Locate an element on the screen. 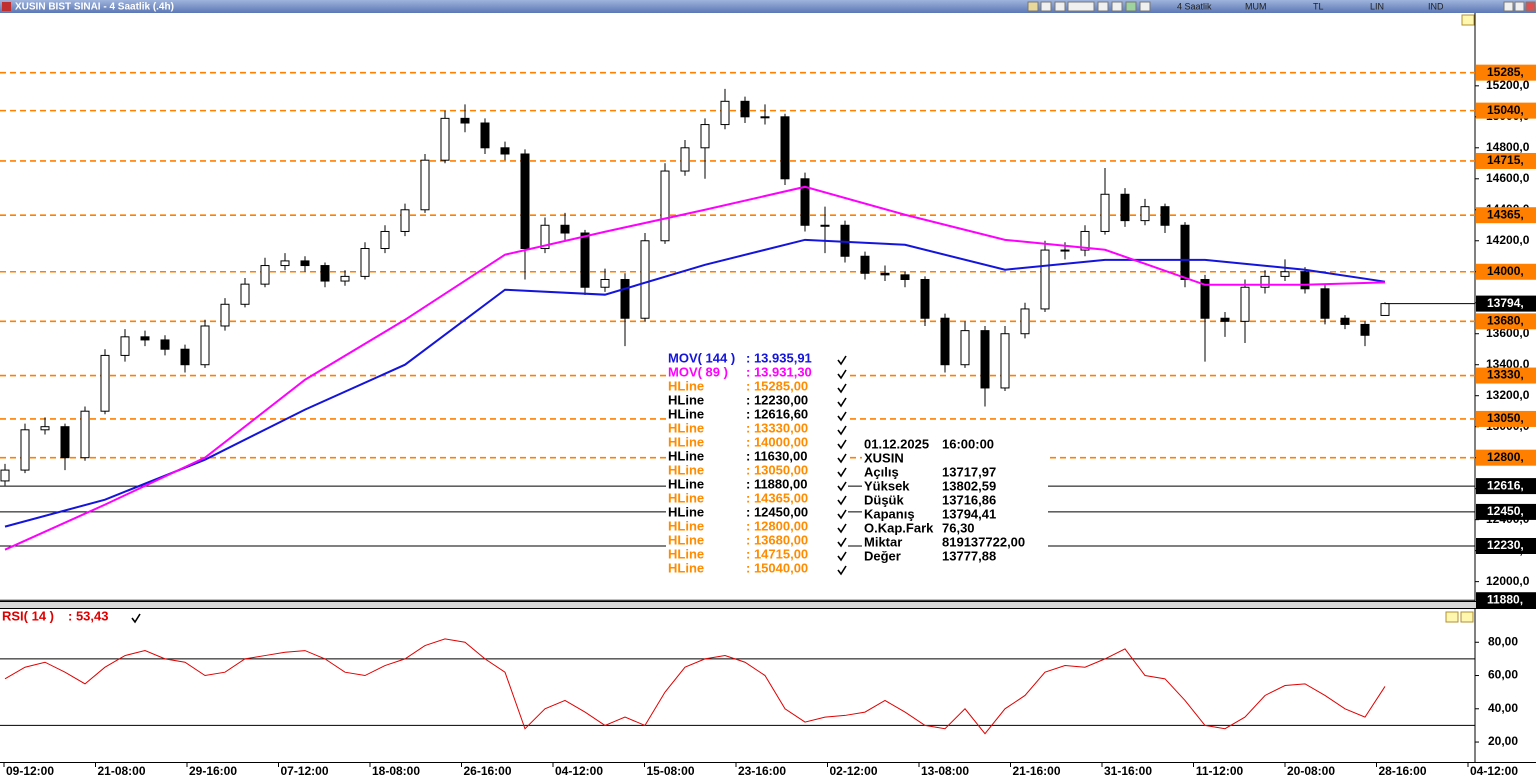 Image resolution: width=1536 pixels, height=778 pixels. panel-splitter is located at coordinates (768, 605).